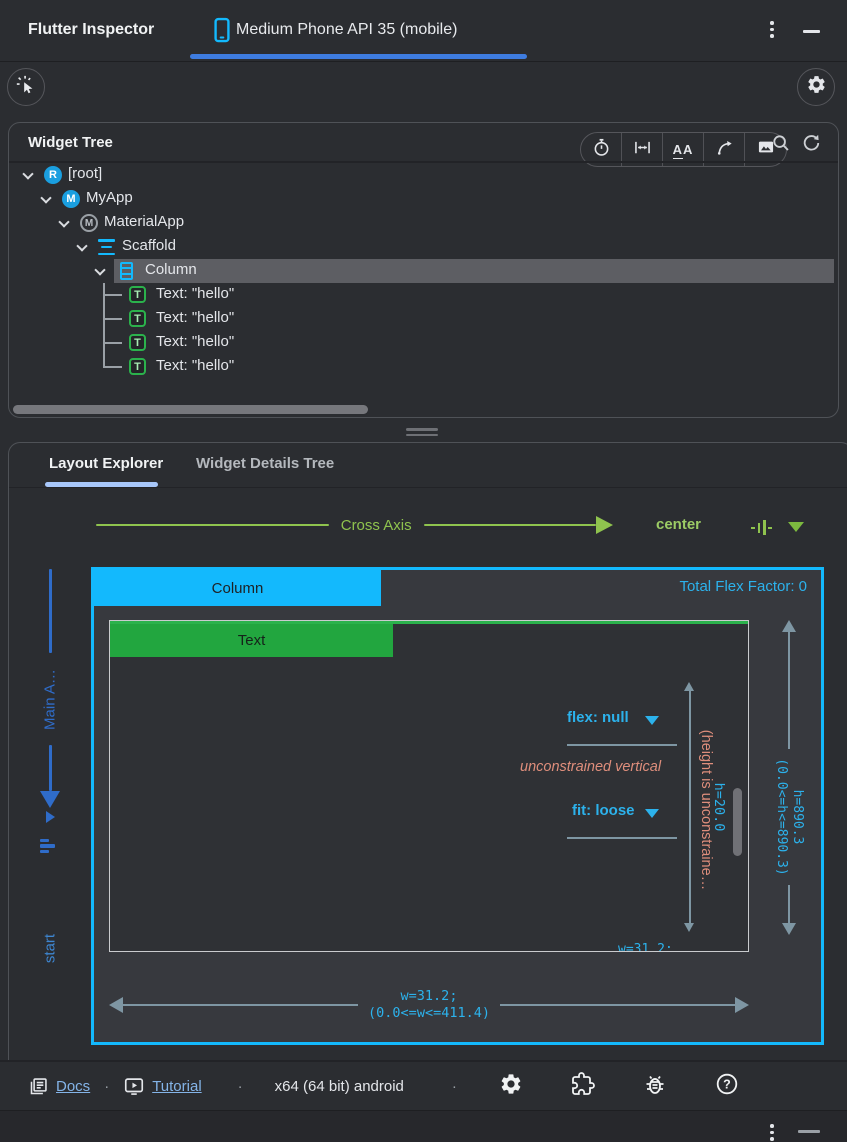  I want to click on help-icon: ?, so click(727, 1086).